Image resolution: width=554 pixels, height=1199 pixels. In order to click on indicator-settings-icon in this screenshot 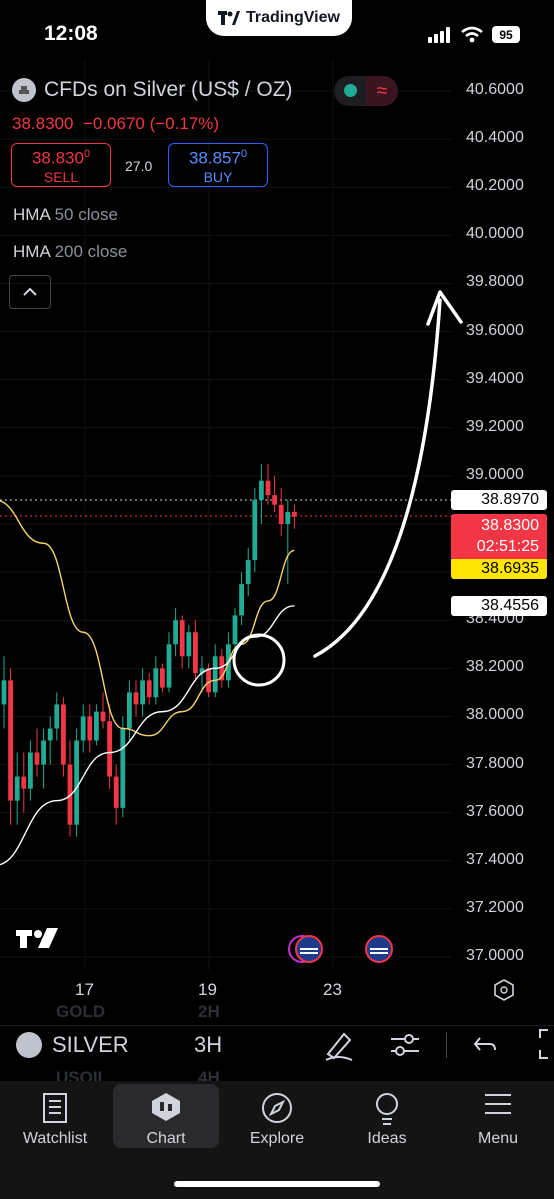, I will do `click(405, 1045)`.